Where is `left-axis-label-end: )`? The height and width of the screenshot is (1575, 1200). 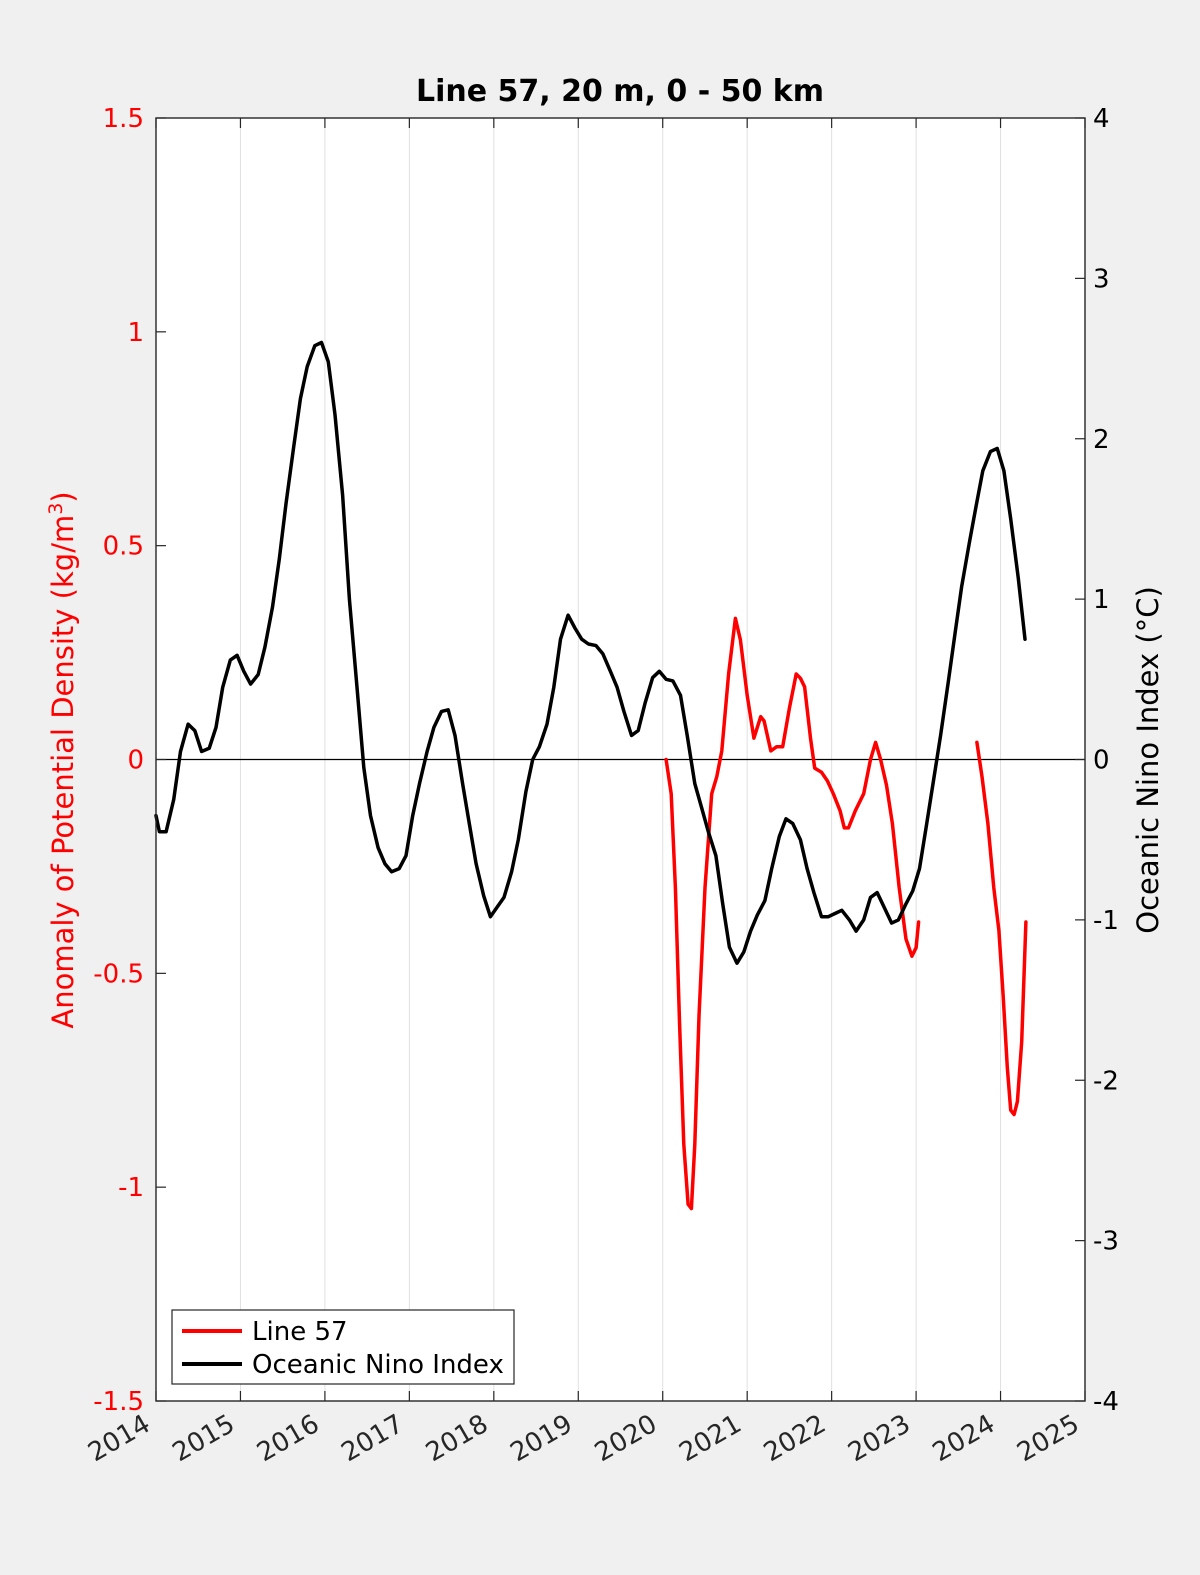 left-axis-label-end: ) is located at coordinates (63, 496).